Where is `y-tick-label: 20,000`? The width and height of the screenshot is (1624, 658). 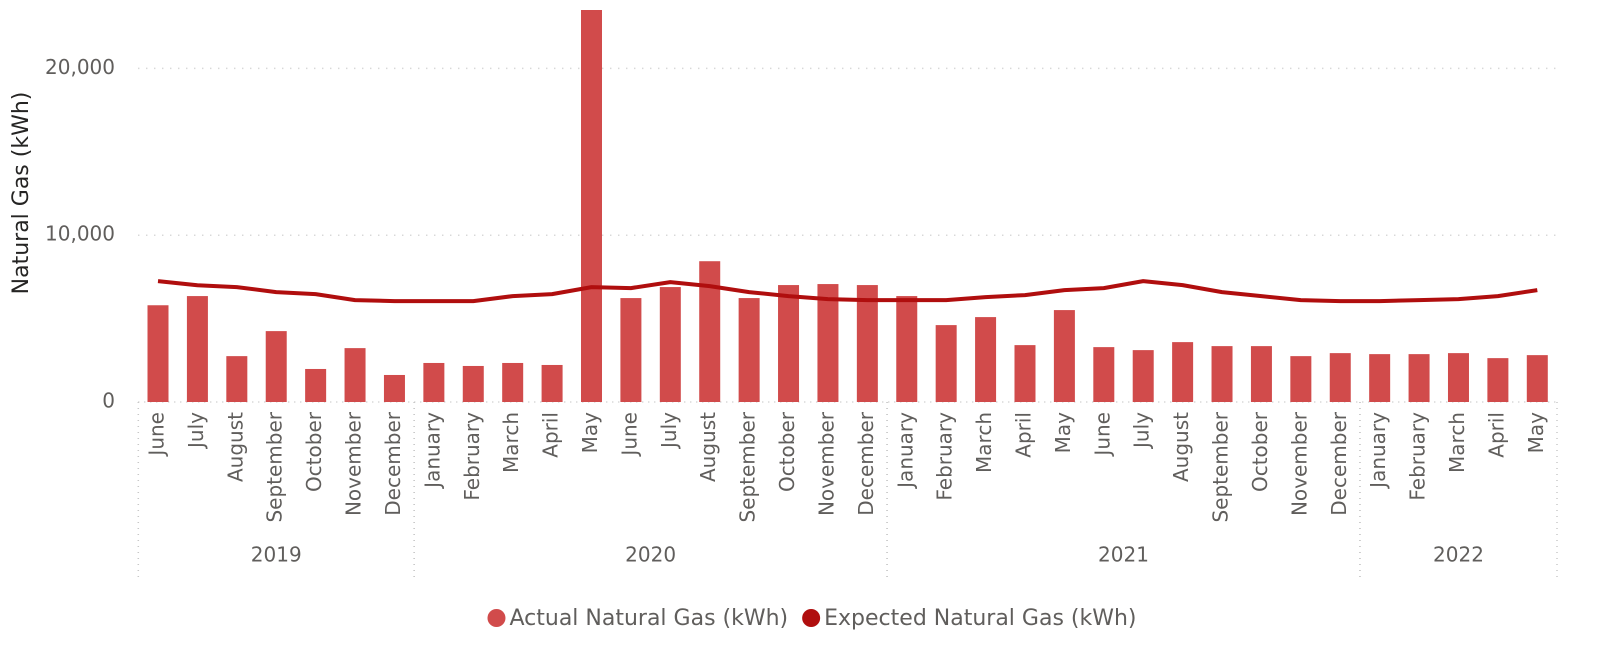
y-tick-label: 20,000 is located at coordinates (80, 67).